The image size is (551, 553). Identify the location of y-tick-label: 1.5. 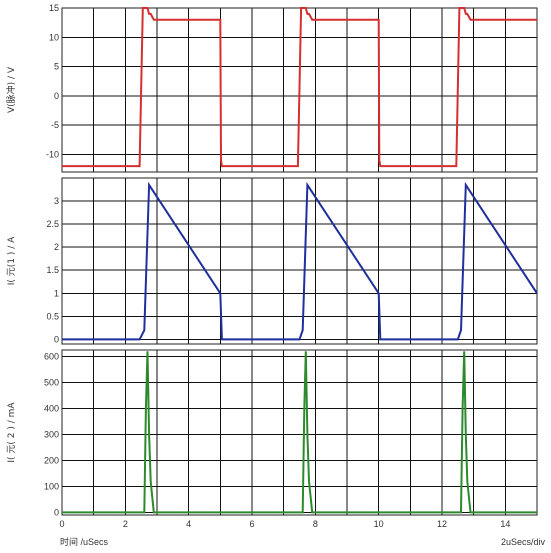
(52, 270).